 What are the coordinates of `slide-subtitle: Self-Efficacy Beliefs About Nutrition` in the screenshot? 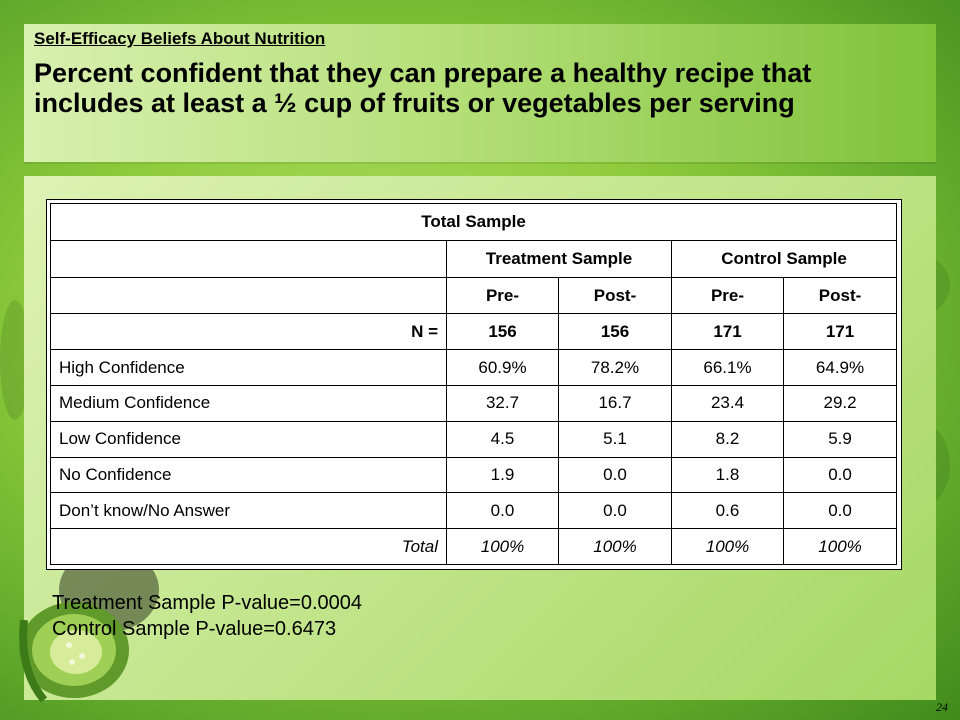 It's located at (180, 38).